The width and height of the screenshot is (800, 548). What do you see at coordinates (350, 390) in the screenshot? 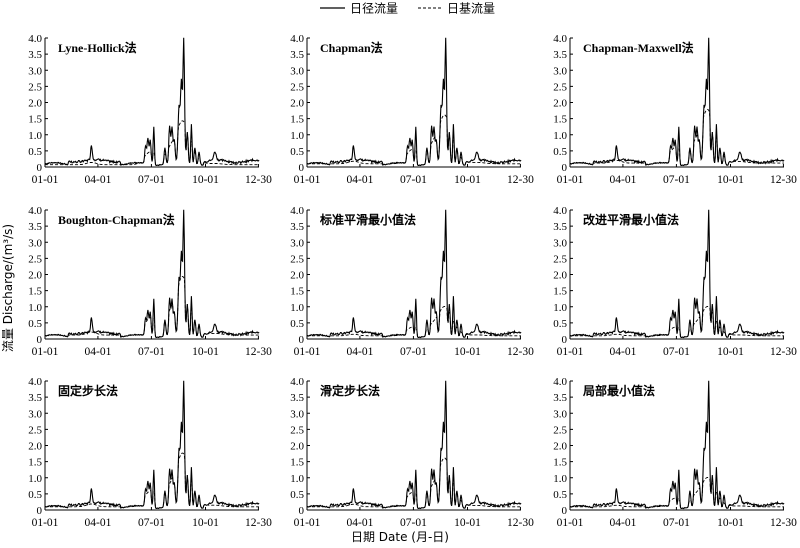
I see `panel-title: 滑定步长法` at bounding box center [350, 390].